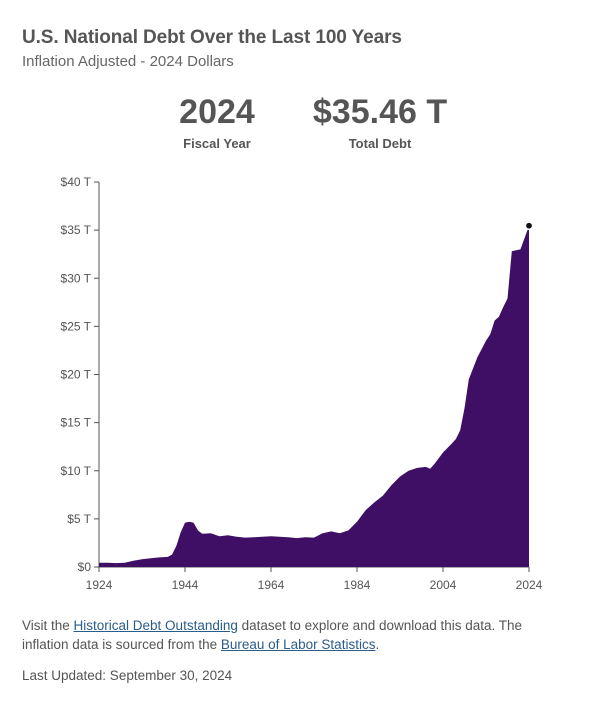  Describe the element at coordinates (377, 644) in the screenshot. I see `note-text-end: .` at that location.